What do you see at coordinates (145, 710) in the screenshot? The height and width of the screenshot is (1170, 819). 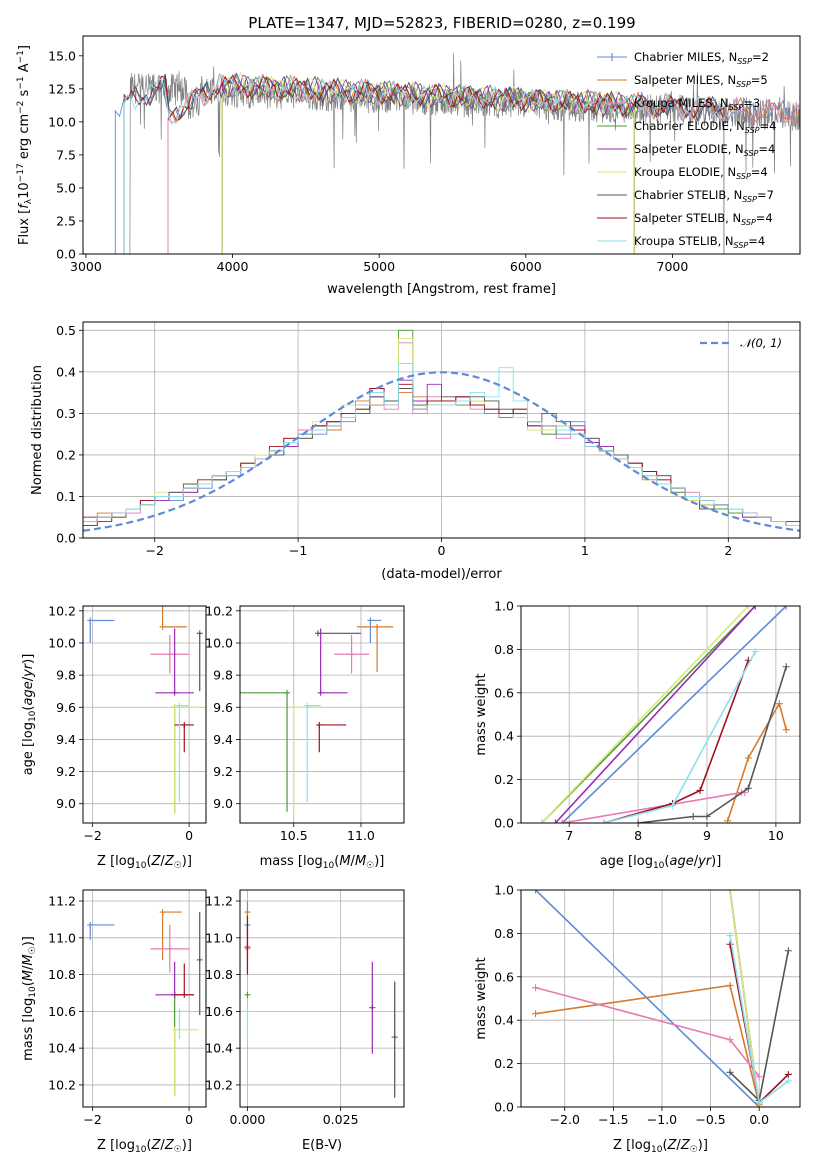 I see `age_vs_Z-plot-area` at bounding box center [145, 710].